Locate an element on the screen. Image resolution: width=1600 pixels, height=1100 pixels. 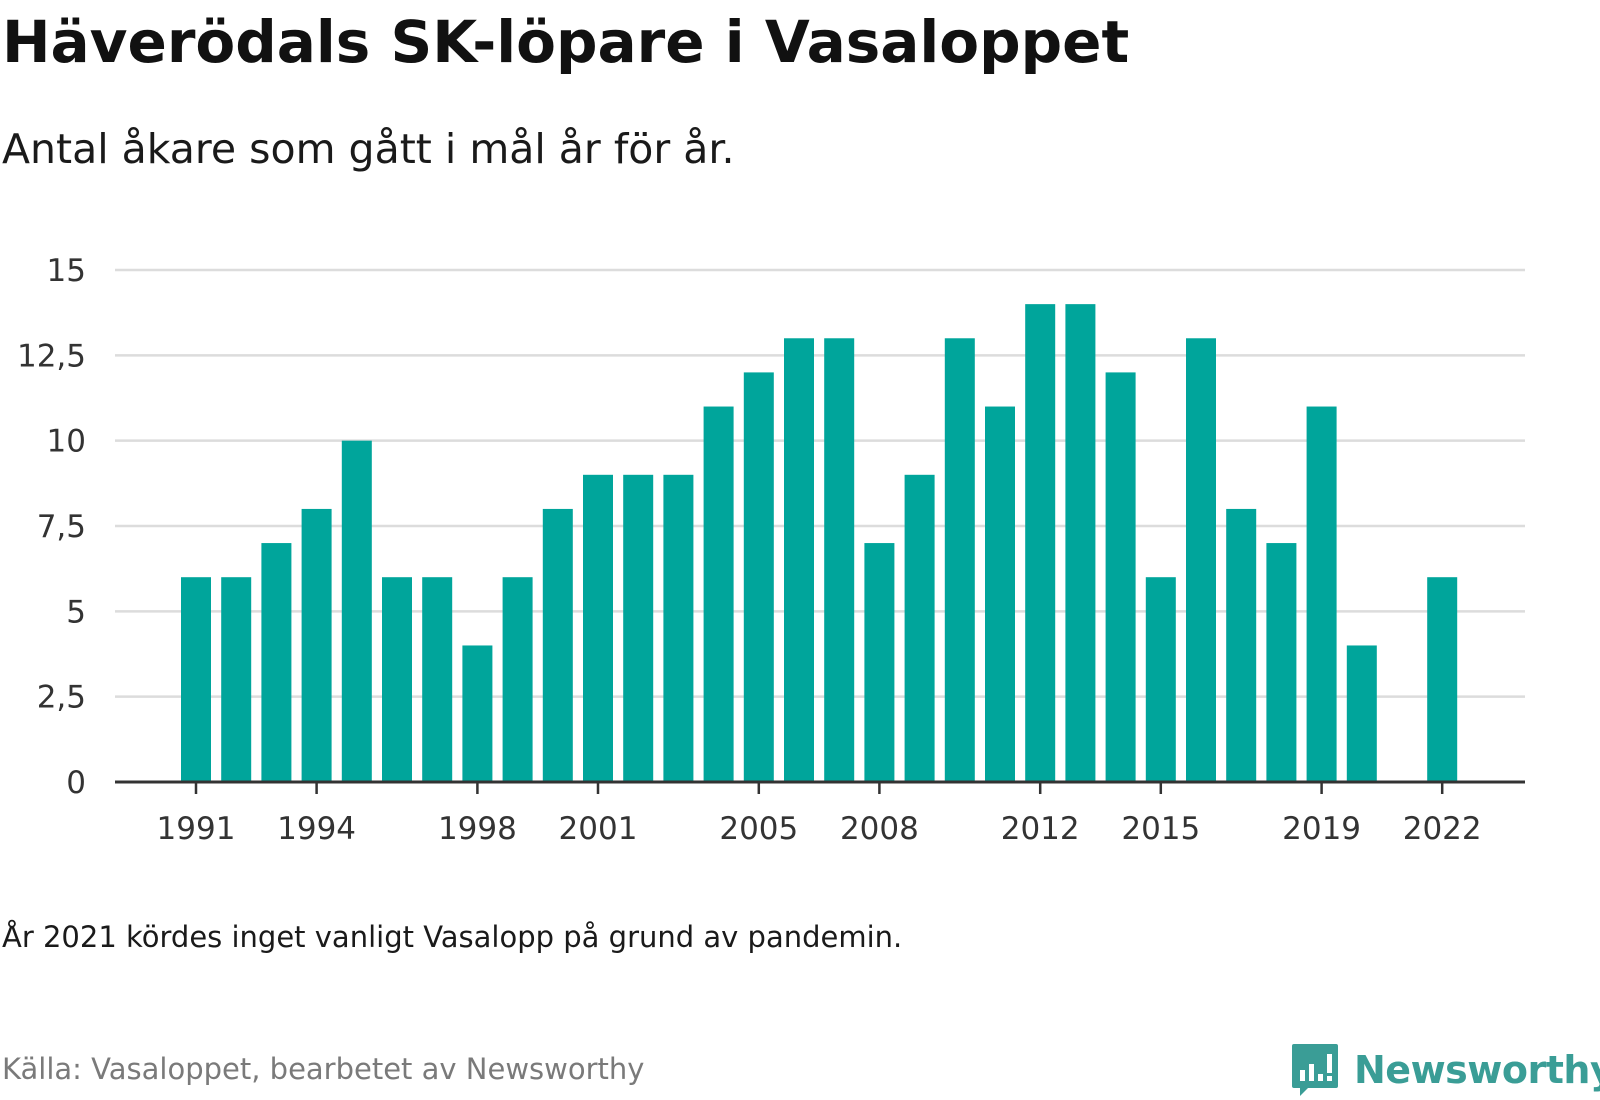
bar-2008 is located at coordinates (879, 662).